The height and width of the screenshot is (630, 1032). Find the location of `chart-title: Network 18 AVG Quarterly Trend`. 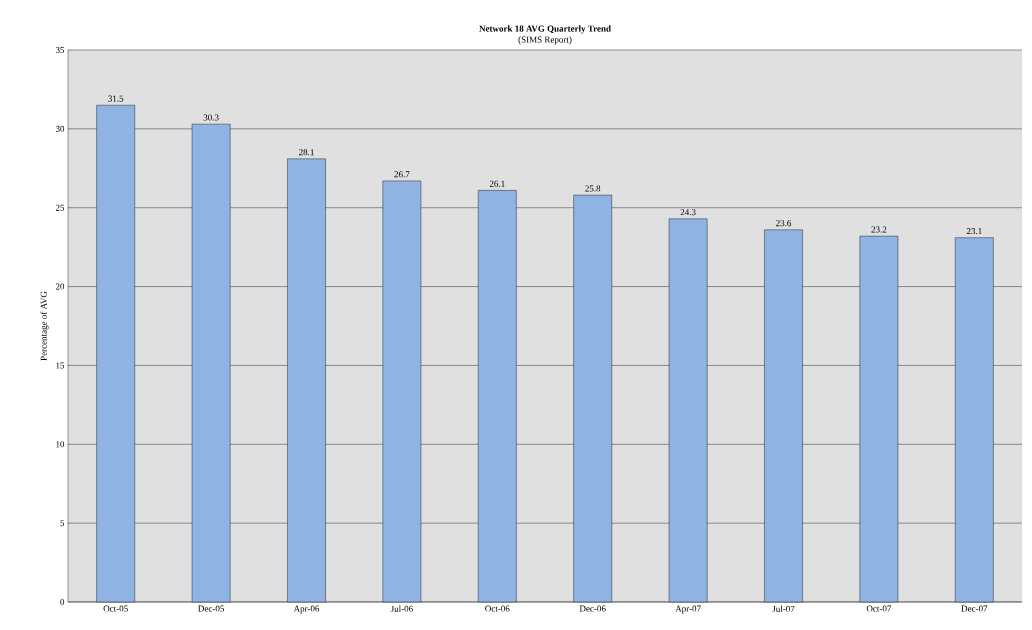

chart-title: Network 18 AVG Quarterly Trend is located at coordinates (545, 29).